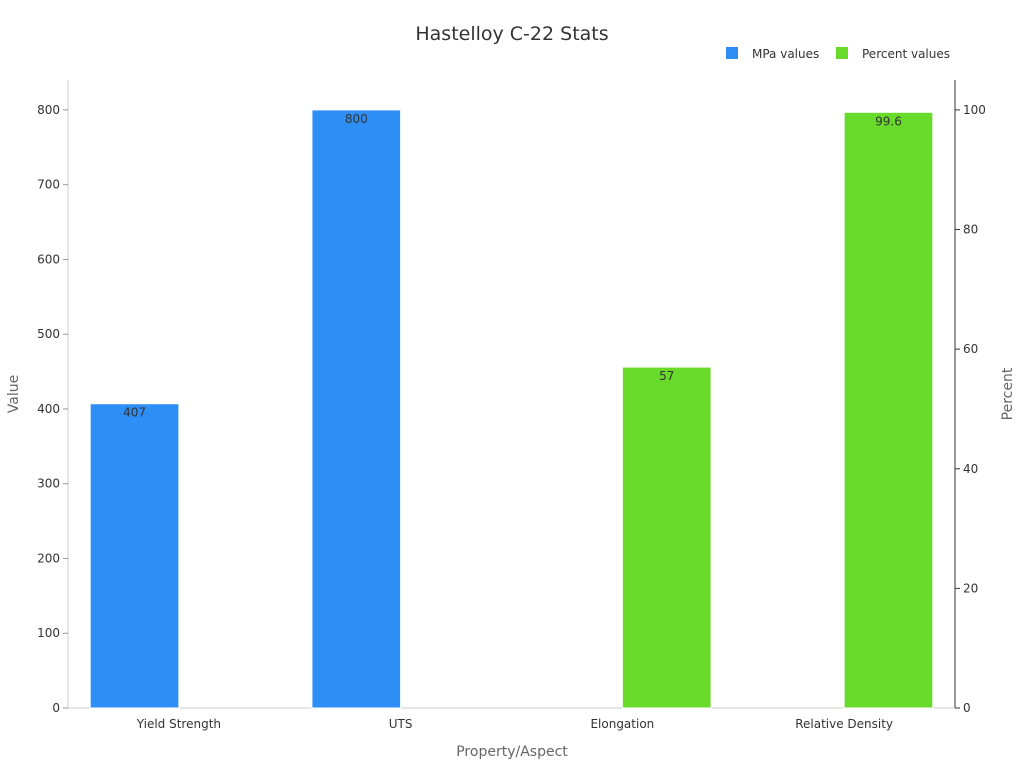 The width and height of the screenshot is (1024, 772). What do you see at coordinates (888, 121) in the screenshot?
I see `bar-value-label: 99.6` at bounding box center [888, 121].